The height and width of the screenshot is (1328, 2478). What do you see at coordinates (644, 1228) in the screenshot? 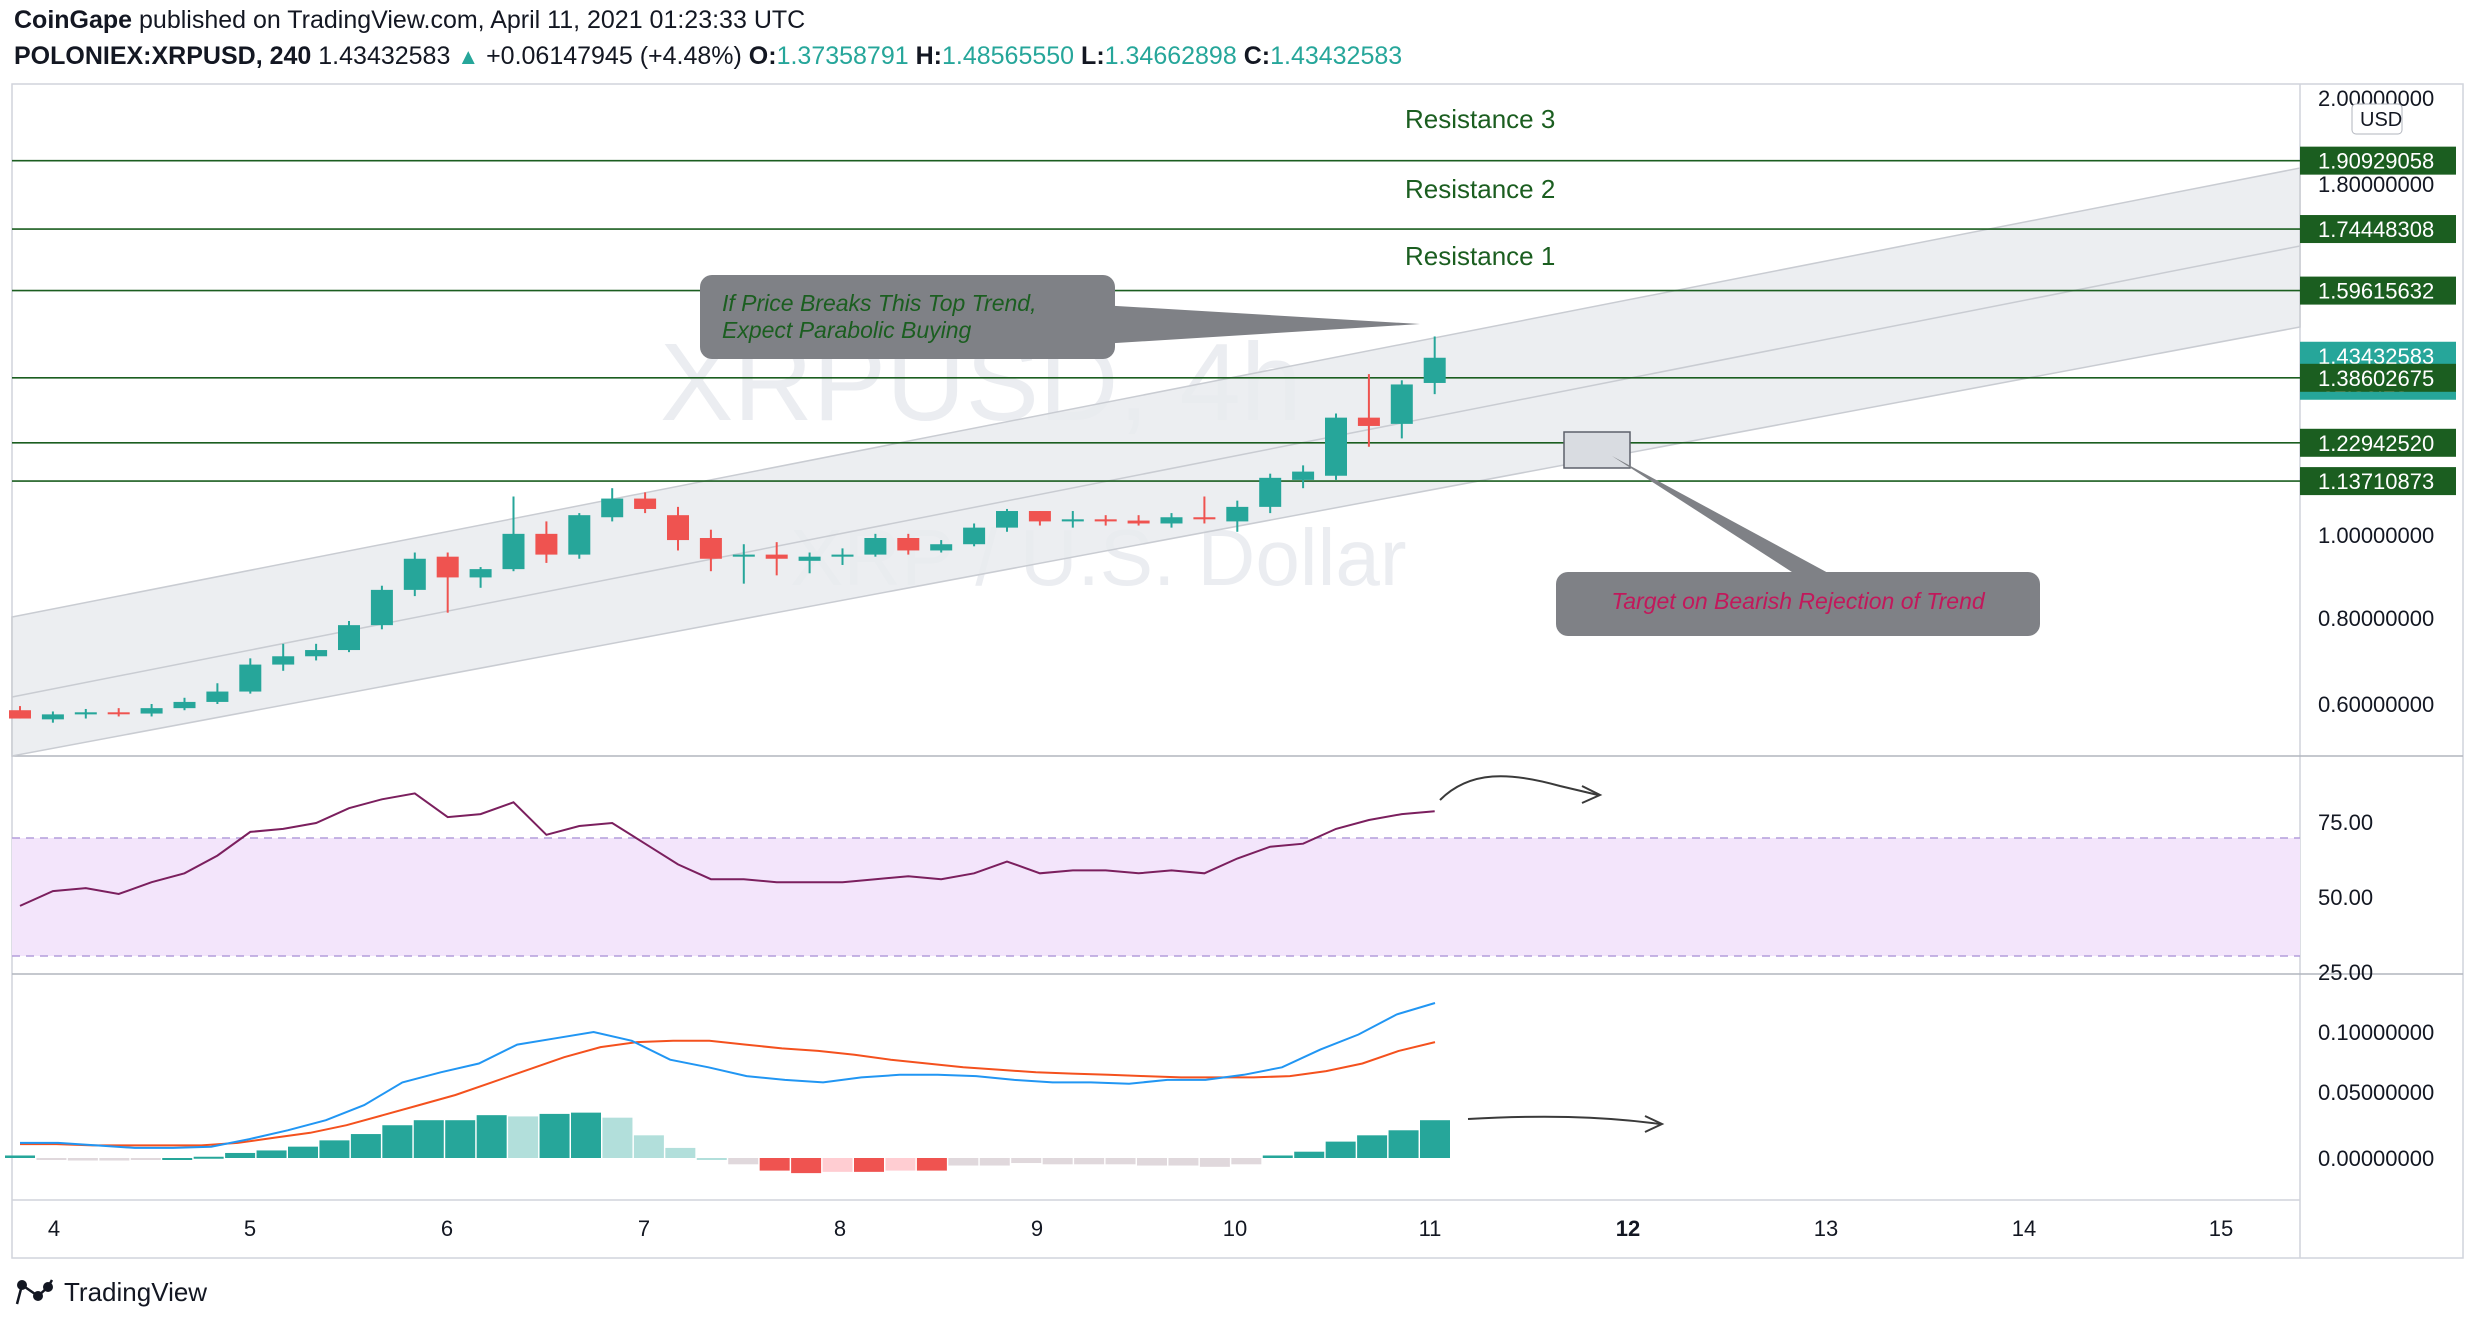
I see `time-label: 7` at bounding box center [644, 1228].